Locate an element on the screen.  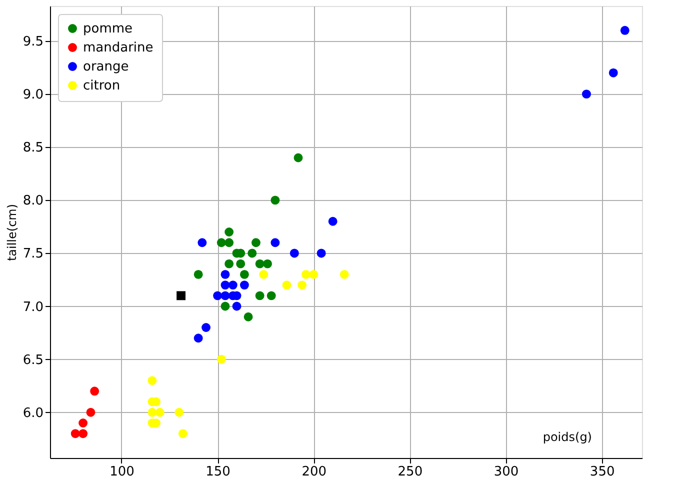
y-tick-label: 8.5 is located at coordinates (33, 148).